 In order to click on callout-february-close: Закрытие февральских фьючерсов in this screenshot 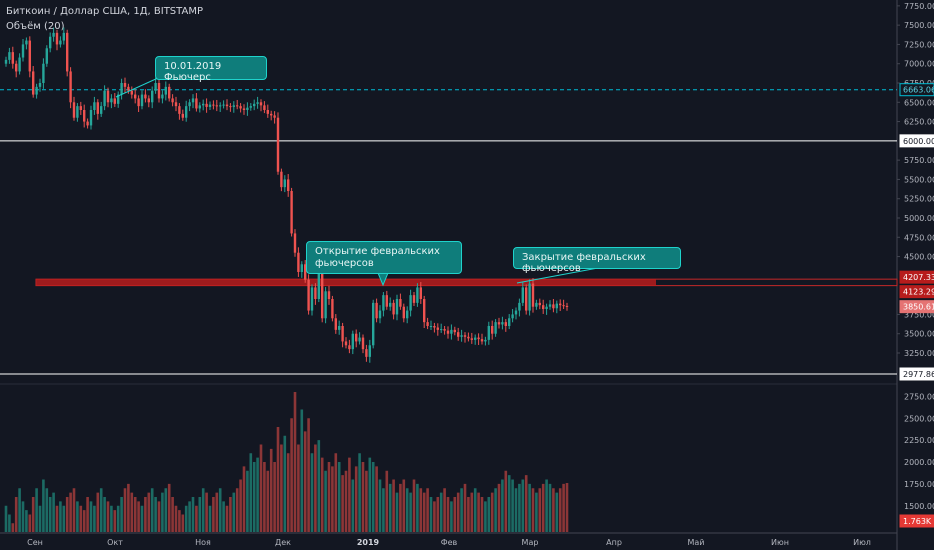, I will do `click(597, 260)`.